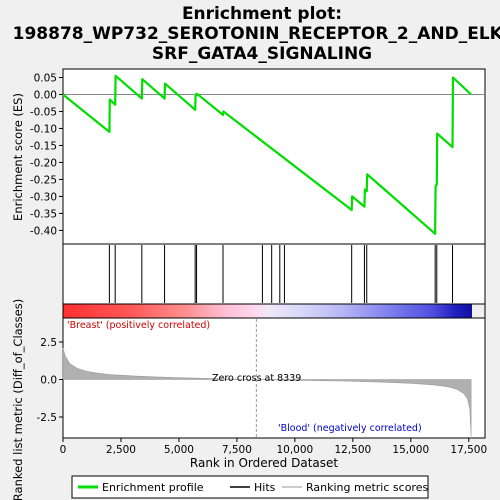 The image size is (500, 500). What do you see at coordinates (43, 214) in the screenshot?
I see `es-y-tick-label: -0.35` at bounding box center [43, 214].